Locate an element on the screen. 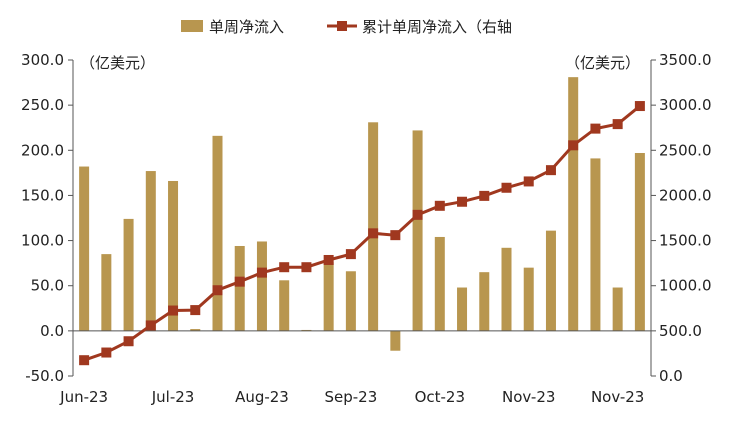  left-tick-label: 0.0 is located at coordinates (52, 331).